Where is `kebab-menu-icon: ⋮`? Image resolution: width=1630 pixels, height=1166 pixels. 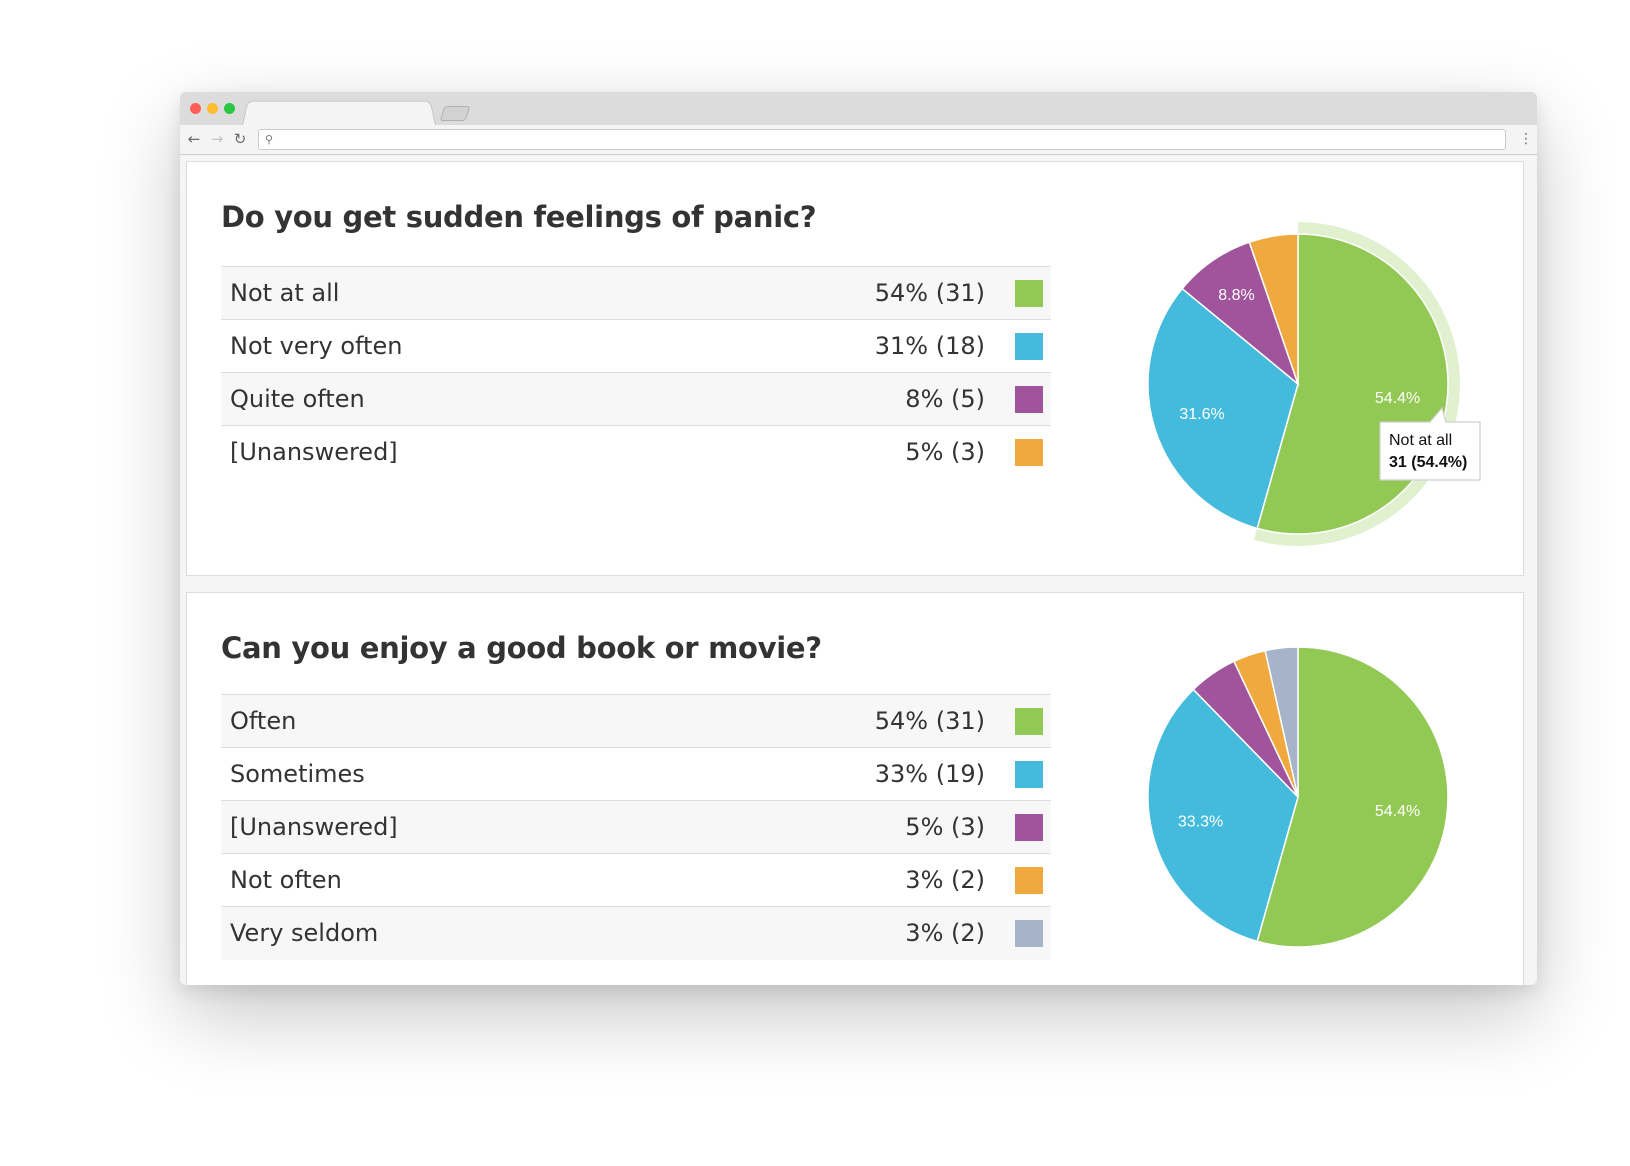
kebab-menu-icon: ⋮ is located at coordinates (1526, 139).